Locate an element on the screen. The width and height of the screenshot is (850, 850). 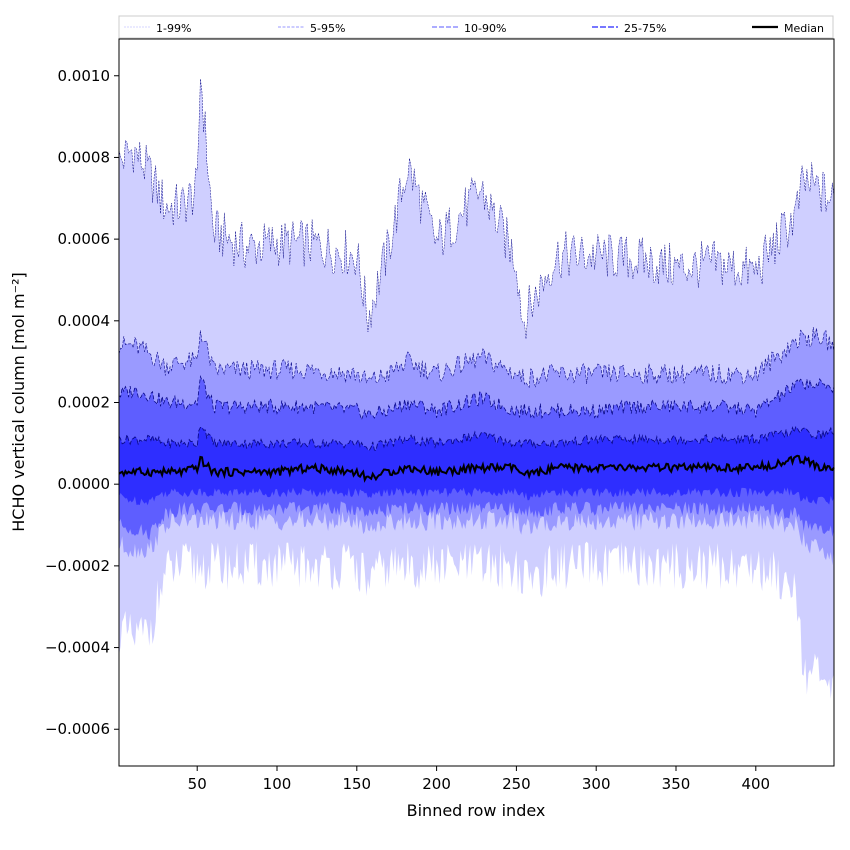
legend-label: 10-90% is located at coordinates (485, 28).